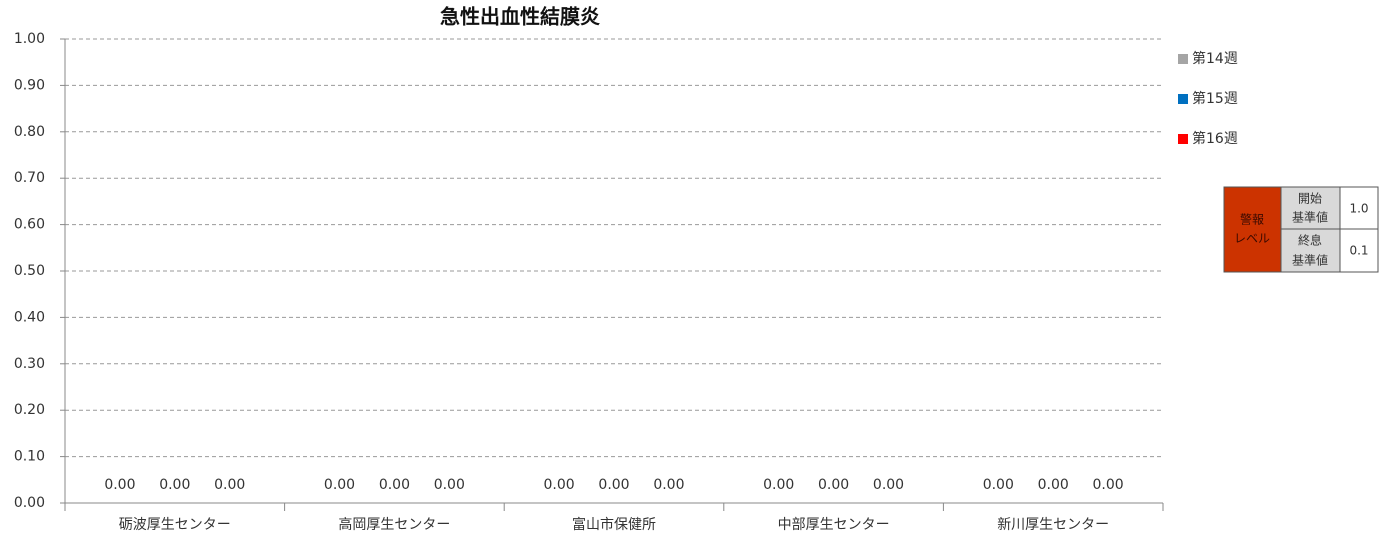 The width and height of the screenshot is (1383, 538). What do you see at coordinates (834, 525) in the screenshot?
I see `x-tick-label: 中部厚生センター` at bounding box center [834, 525].